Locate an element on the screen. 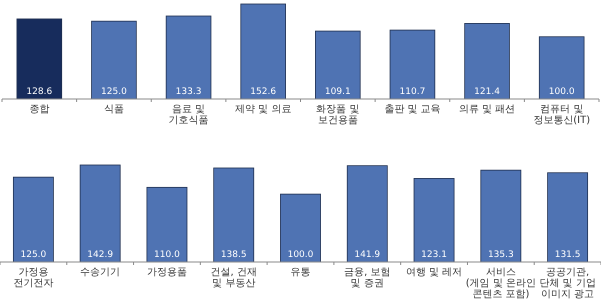 This screenshot has height=305, width=601. data-label: 109.1 is located at coordinates (337, 92).